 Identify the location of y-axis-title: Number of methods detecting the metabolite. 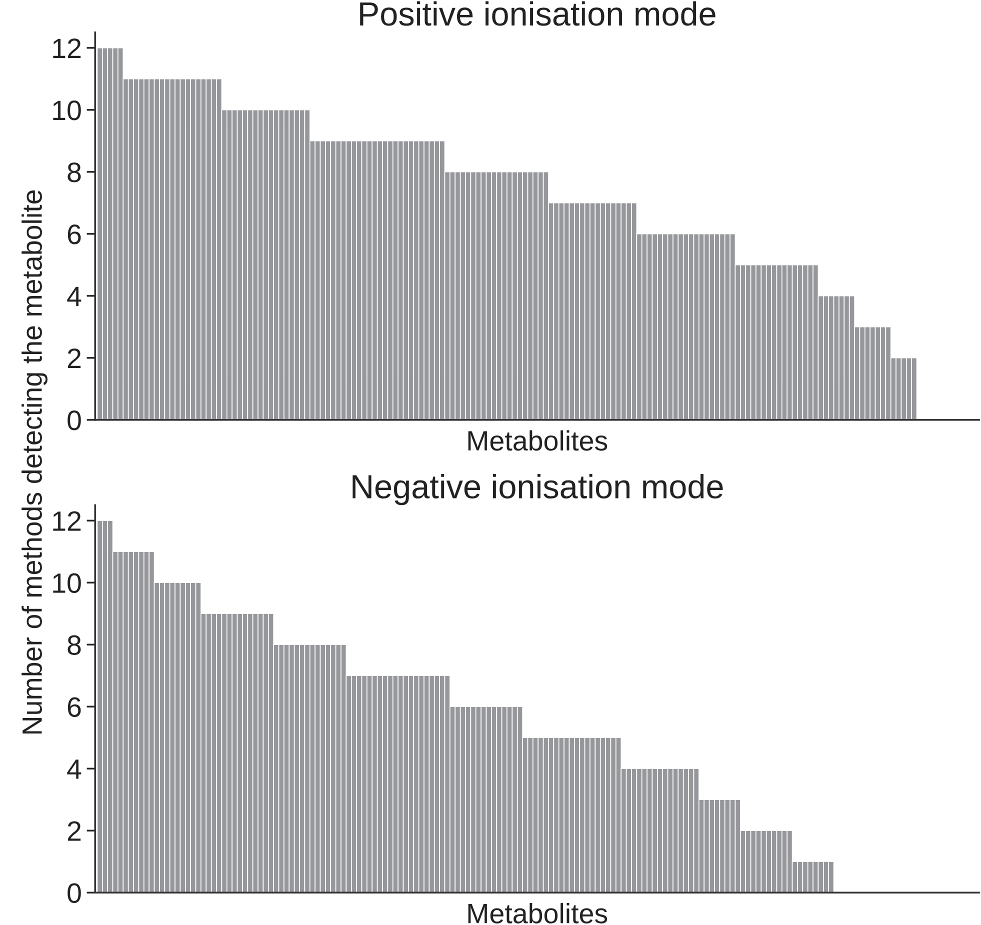
(35, 462).